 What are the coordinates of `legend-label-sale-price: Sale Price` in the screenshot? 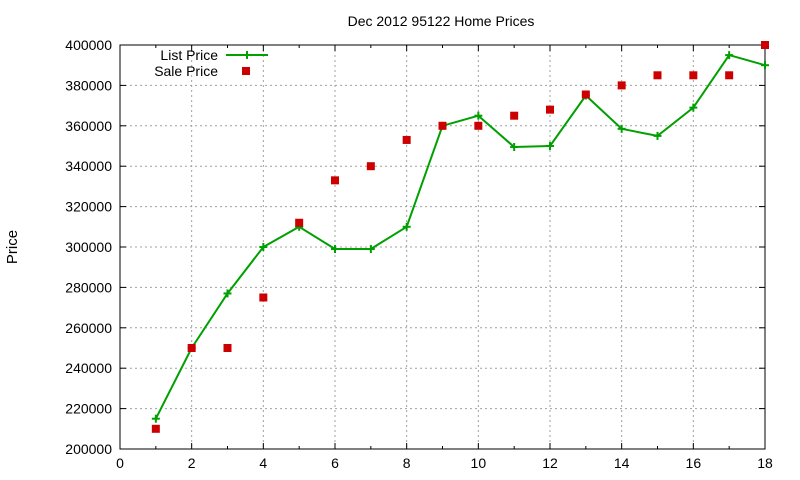 It's located at (186, 71).